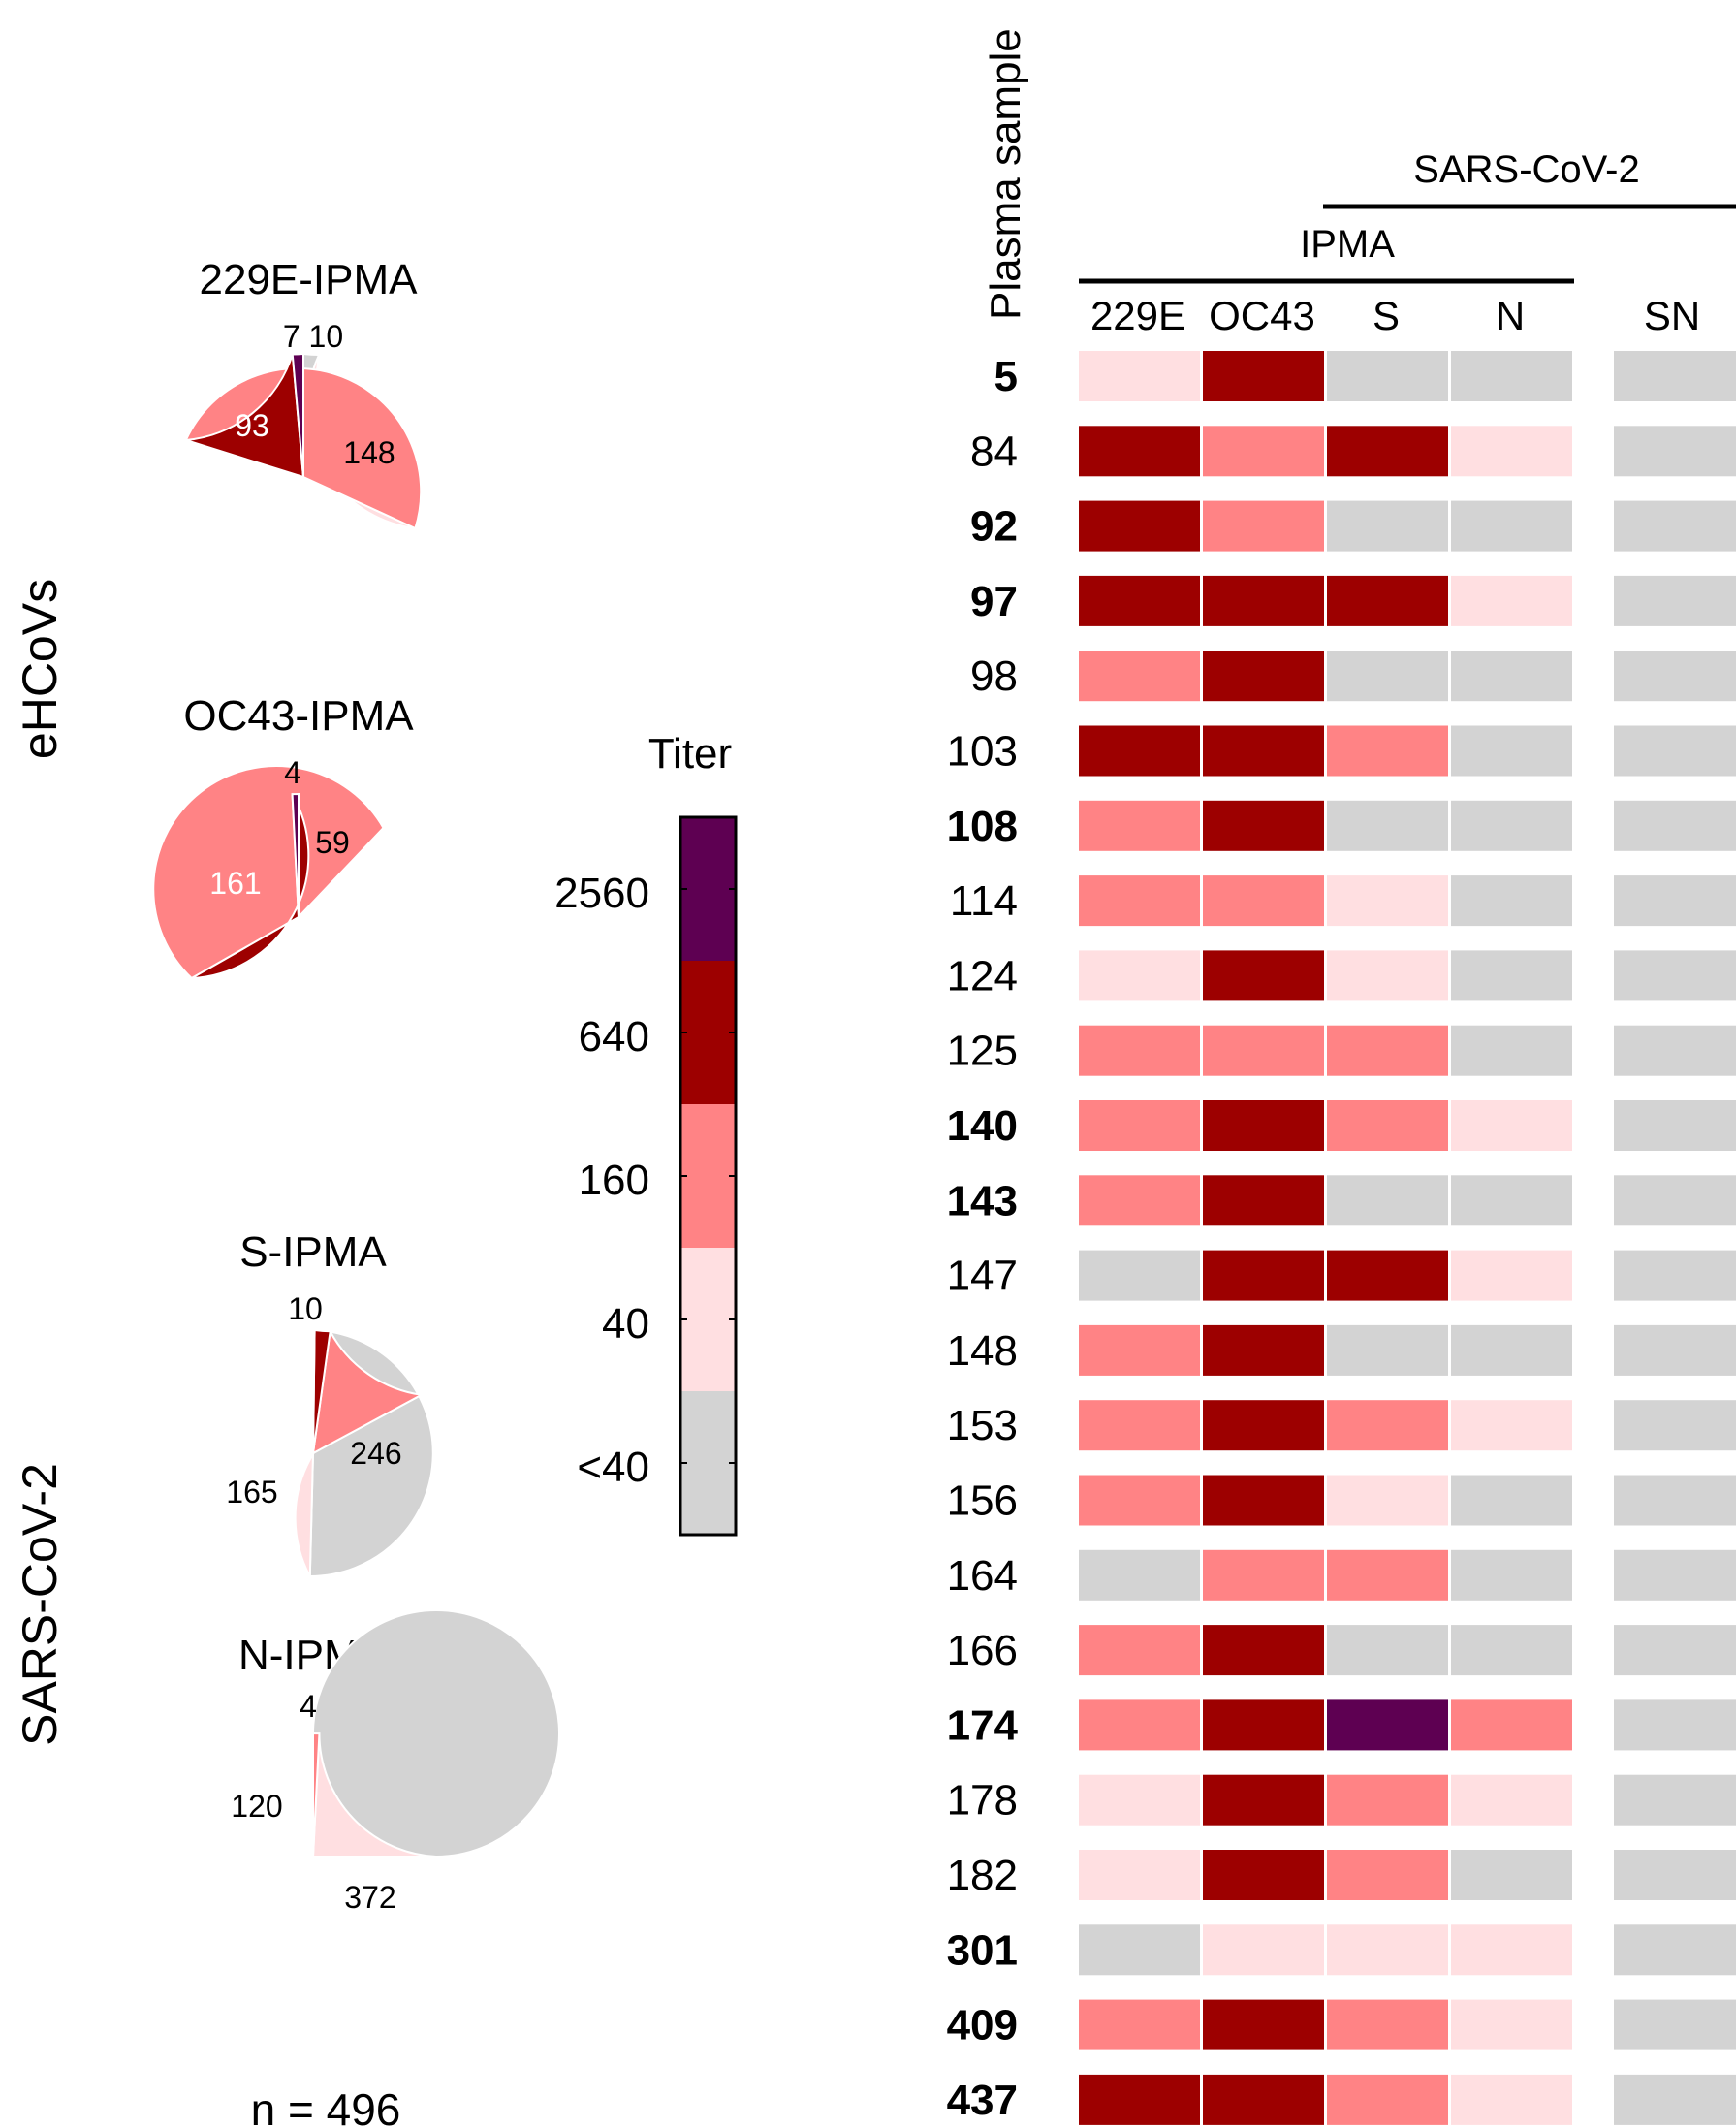 The height and width of the screenshot is (2128, 1736). What do you see at coordinates (1672, 315) in the screenshot?
I see `column-header-sn: SN` at bounding box center [1672, 315].